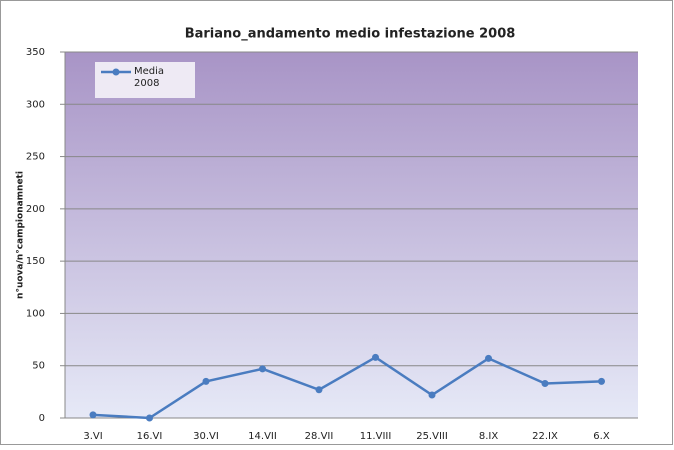  I want to click on x-tick-label: 8.IX, so click(488, 436).